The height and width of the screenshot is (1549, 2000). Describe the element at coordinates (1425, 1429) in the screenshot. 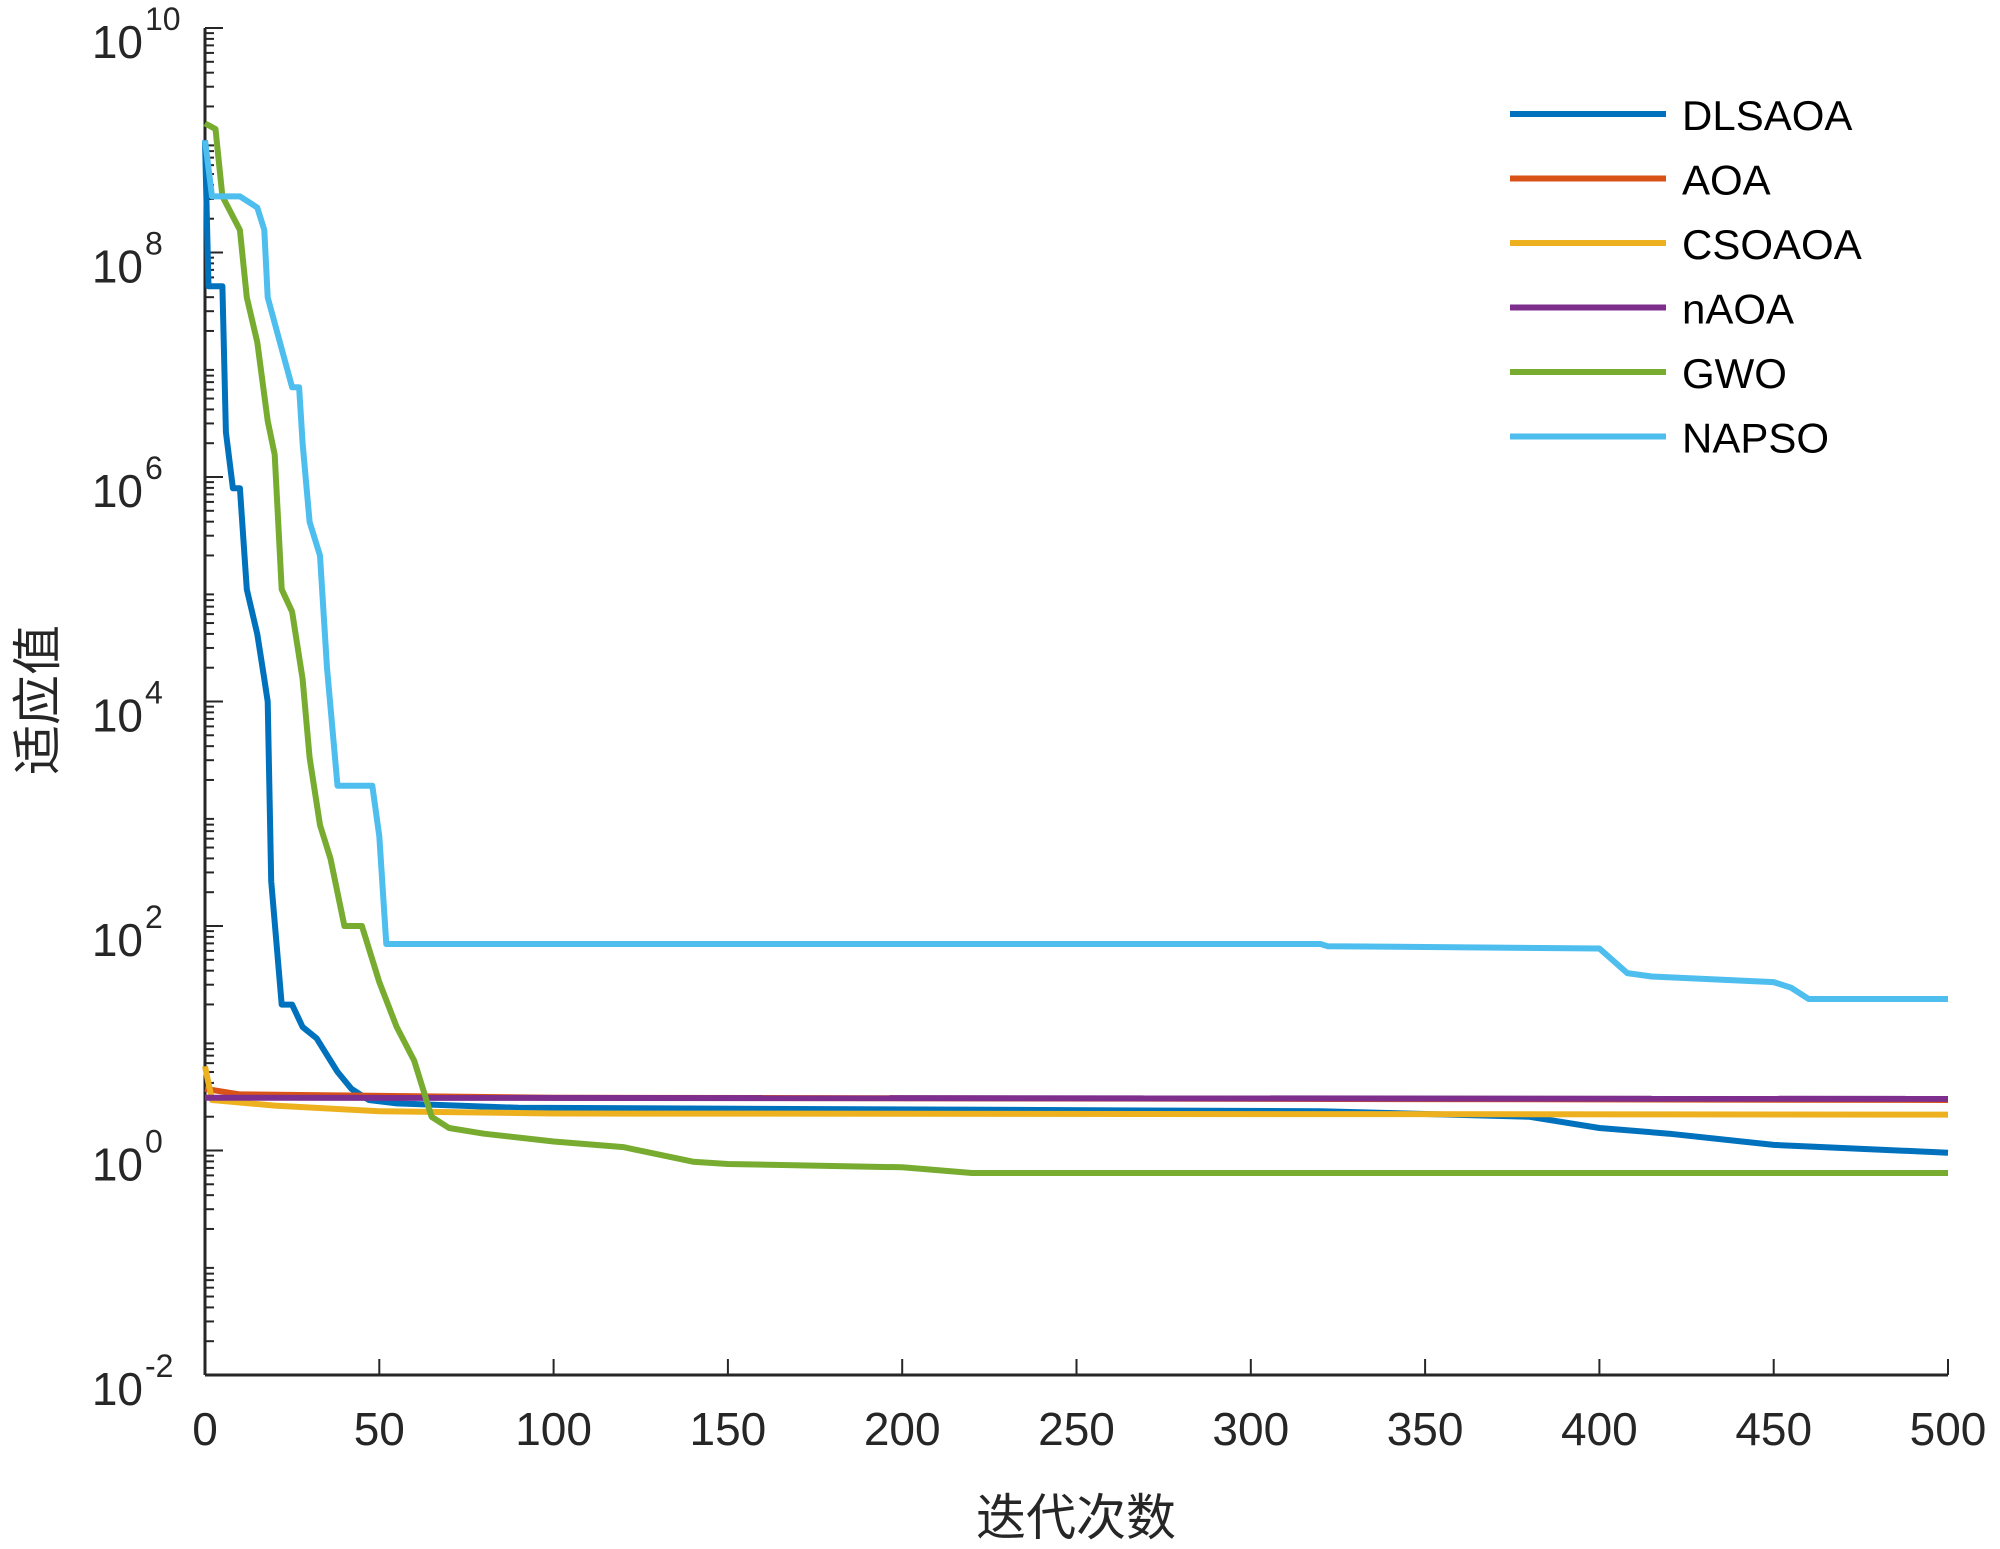

I see `x-tick-label: 350` at that location.